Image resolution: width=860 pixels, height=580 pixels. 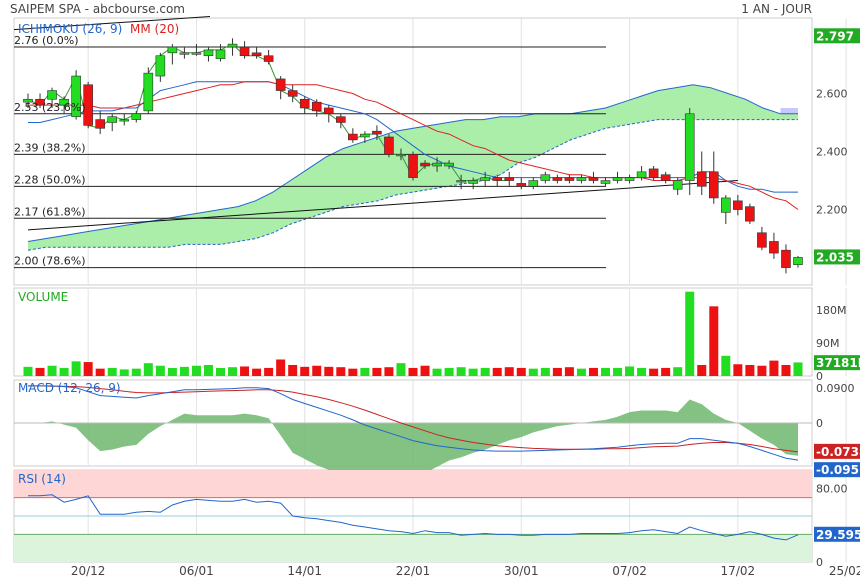 I want to click on period-label: 1 AN - JOUR, so click(x=776, y=9).